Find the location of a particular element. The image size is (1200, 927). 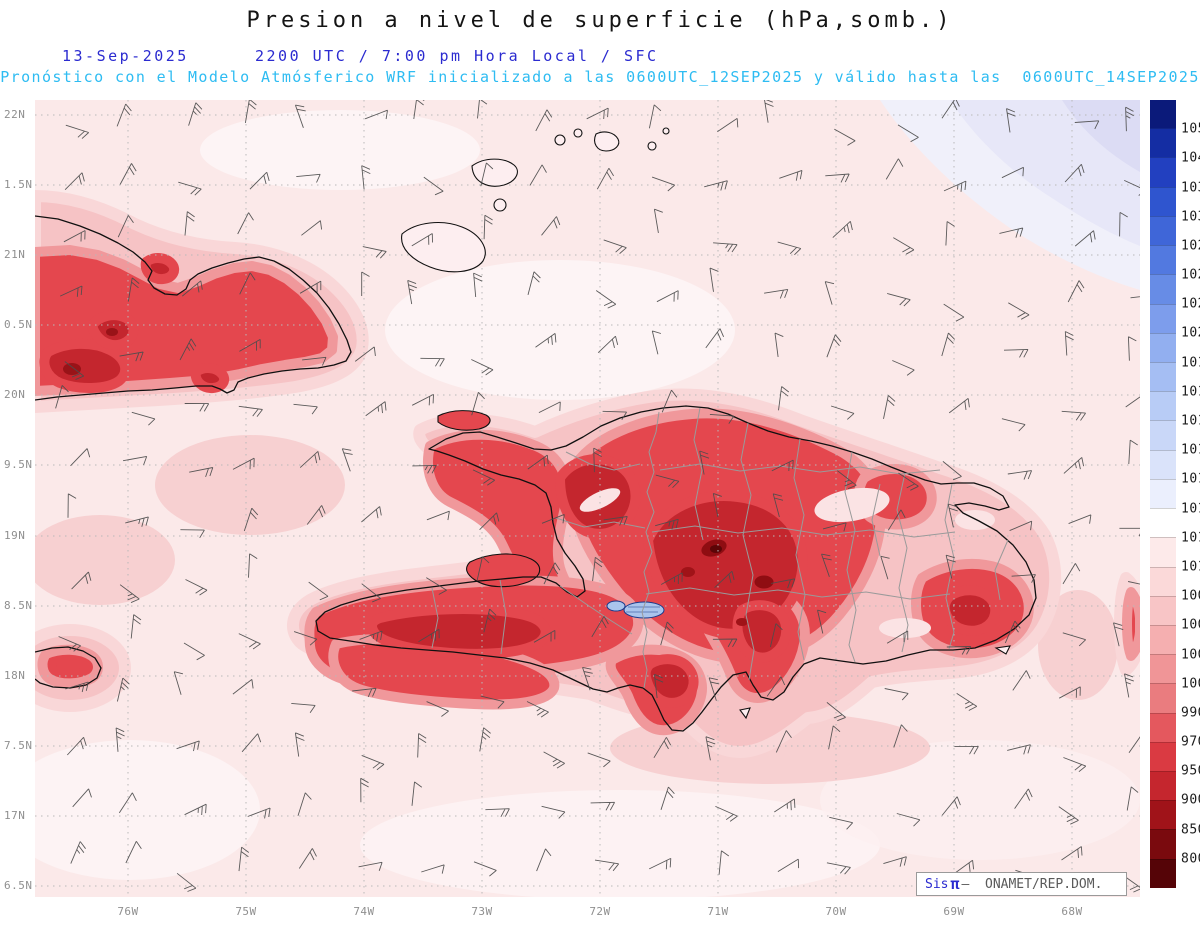

colorbar-tick-label: 950 is located at coordinates (1190, 771).